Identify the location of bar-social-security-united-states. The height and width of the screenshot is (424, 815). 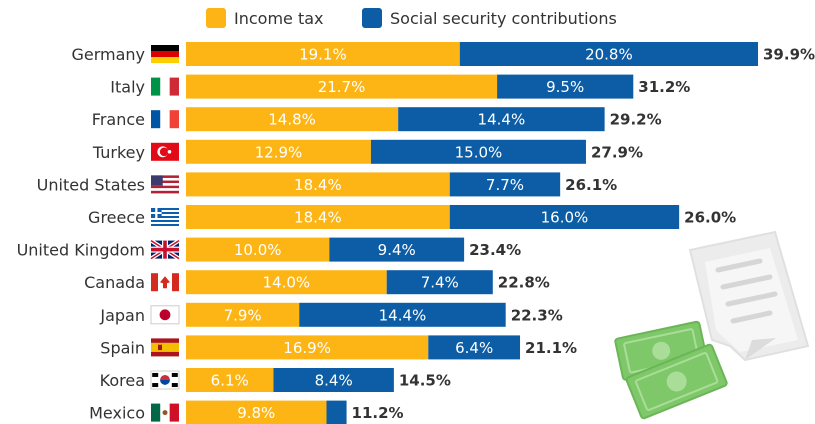
(505, 184).